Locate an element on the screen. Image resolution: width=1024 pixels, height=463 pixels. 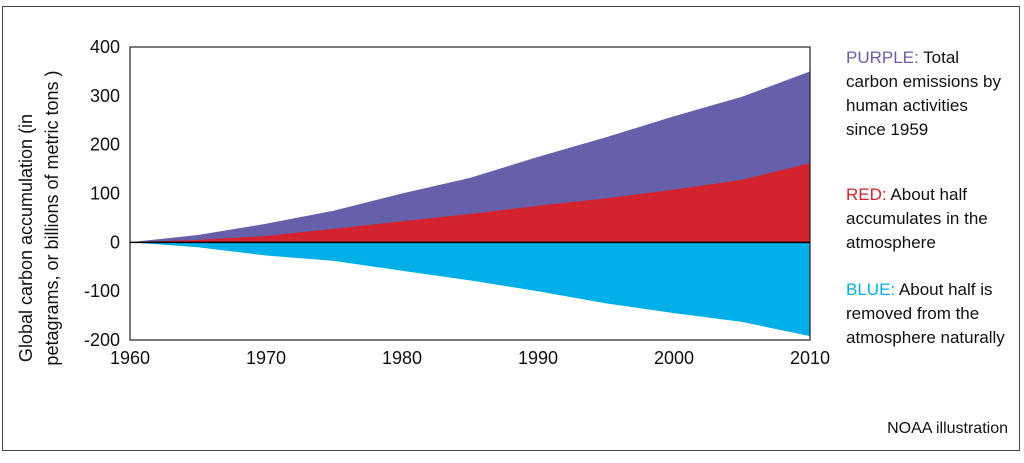
legend-red-key: RED: is located at coordinates (866, 194).